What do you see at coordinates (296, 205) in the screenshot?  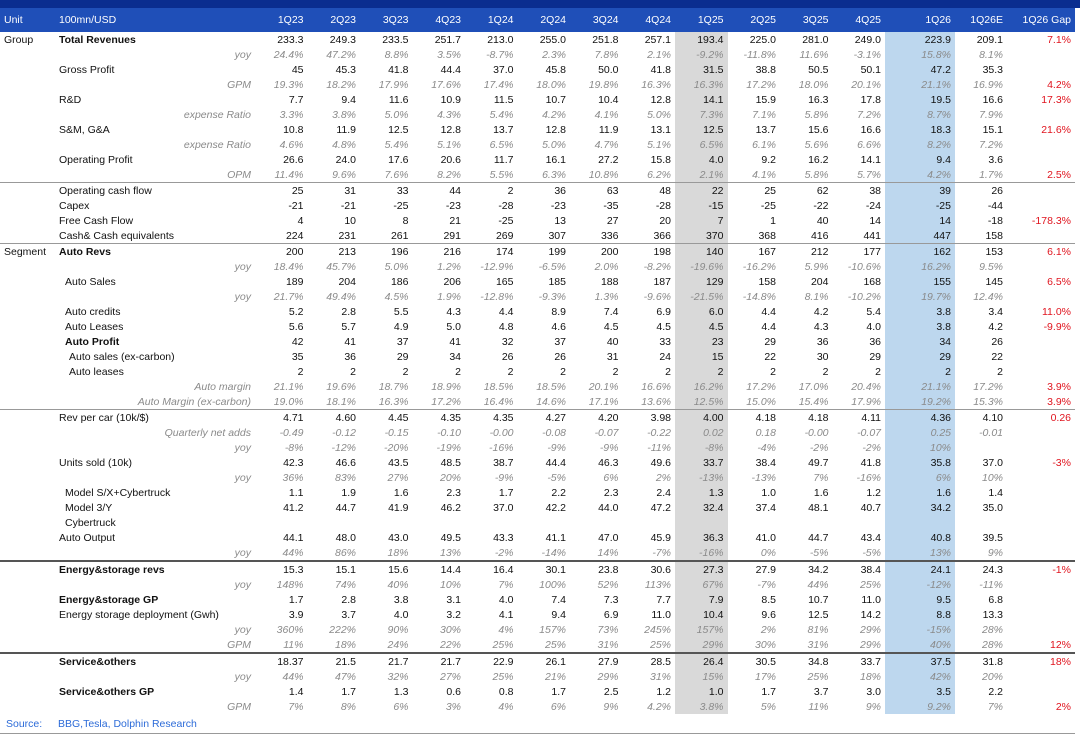 I see `value-cell: -21` at bounding box center [296, 205].